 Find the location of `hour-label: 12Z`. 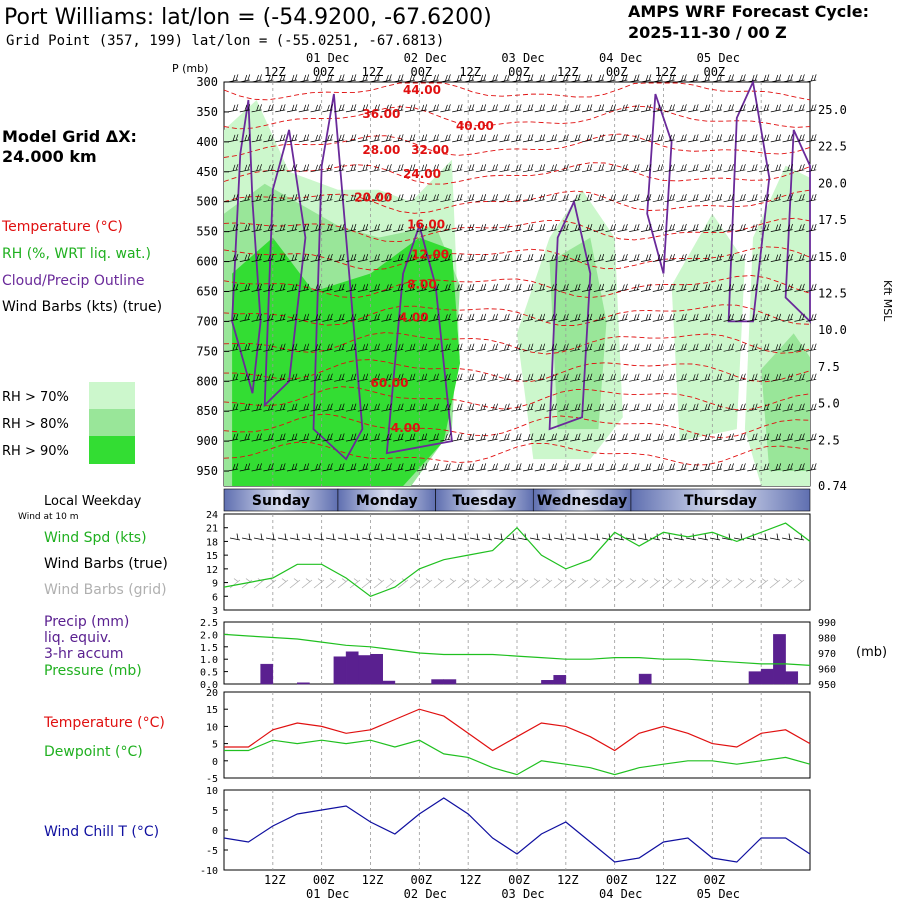

hour-label: 12Z is located at coordinates (568, 72).